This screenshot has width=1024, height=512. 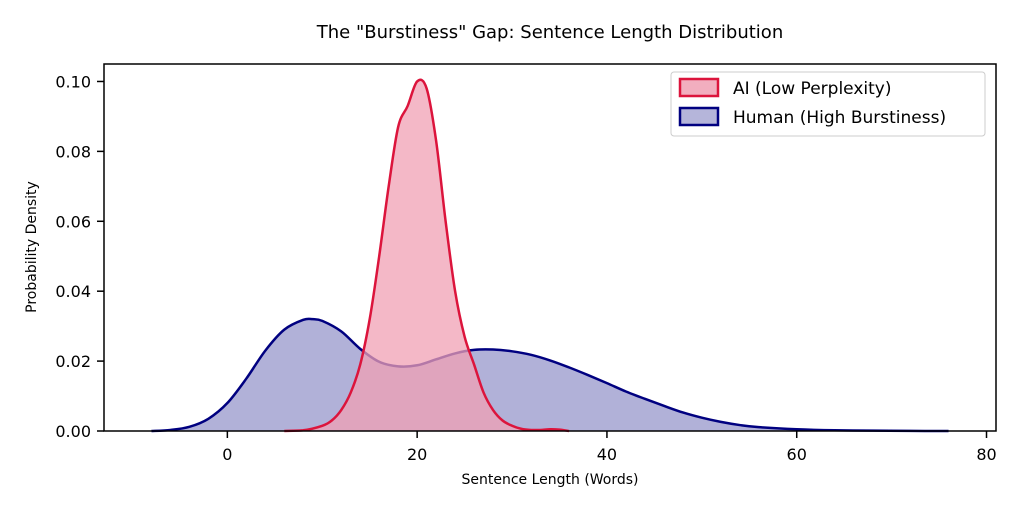 I want to click on y-axis: 0.00 0.02 0.04 0.06 0.08 0.10, so click(x=79, y=256).